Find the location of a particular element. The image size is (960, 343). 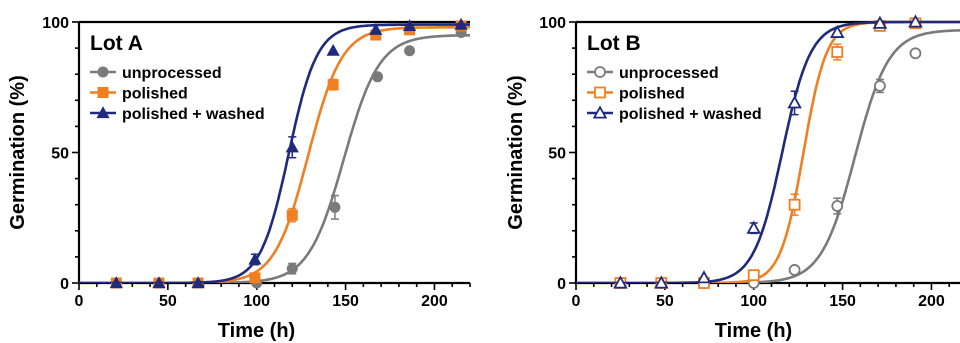

panel-label: Lot A is located at coordinates (116, 43).